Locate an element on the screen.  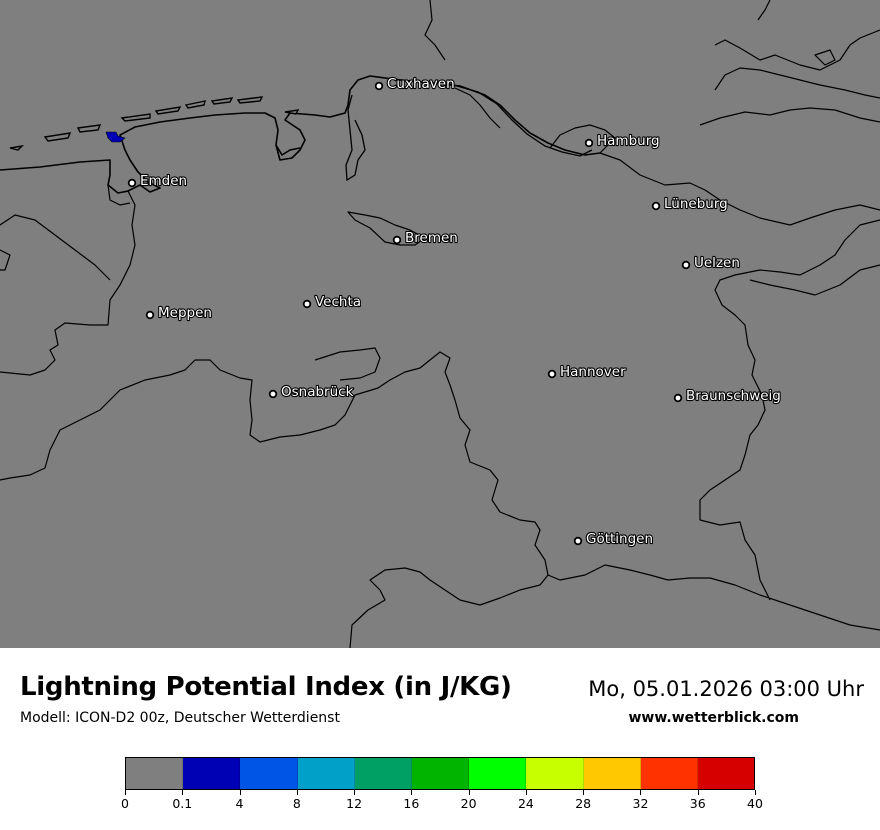
city-label-meppen: Meppen is located at coordinates (185, 313).